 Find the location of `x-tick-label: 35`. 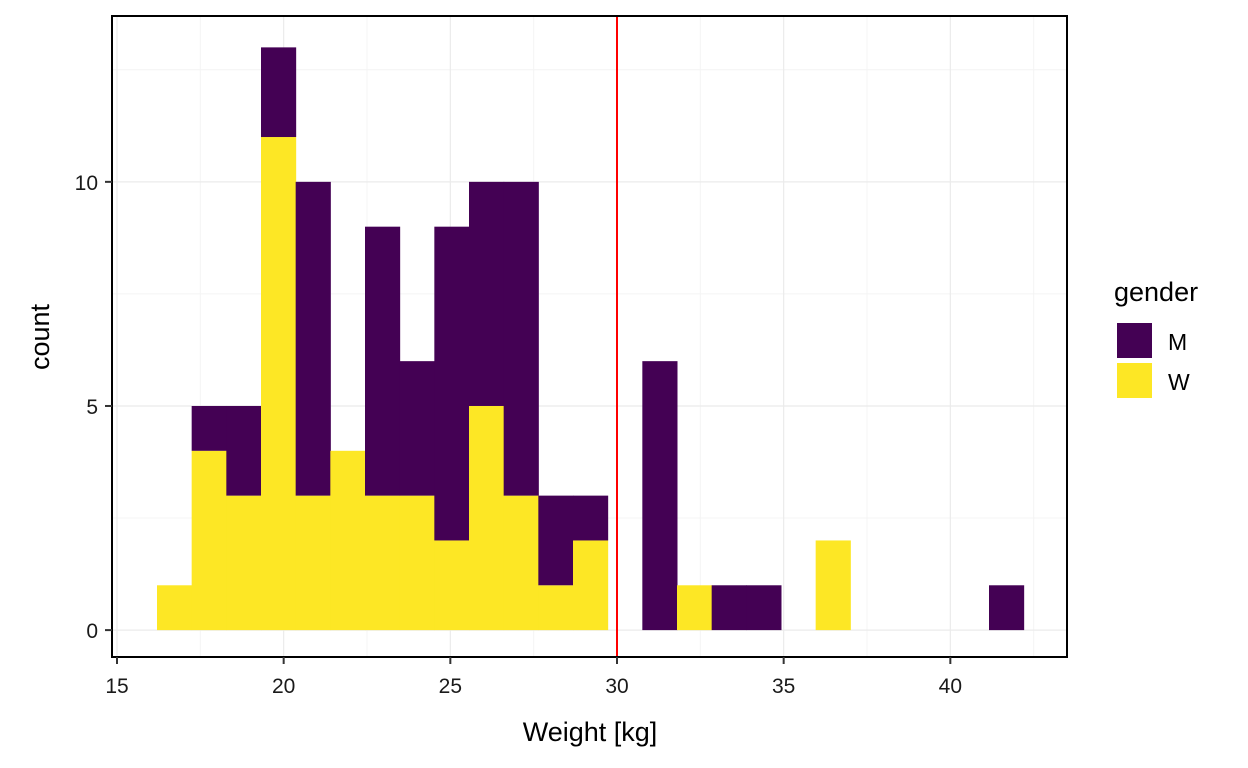

x-tick-label: 35 is located at coordinates (783, 686).